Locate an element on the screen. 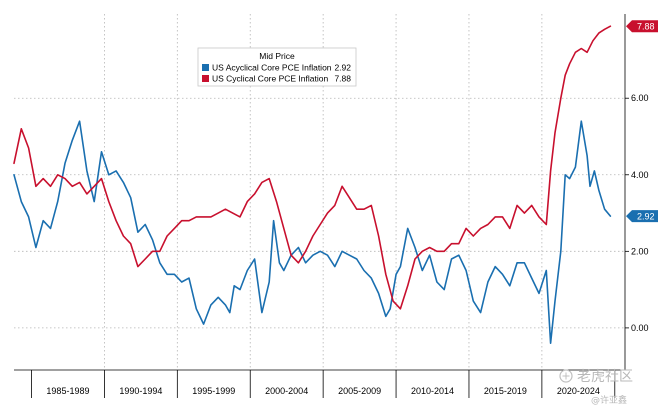 Image resolution: width=661 pixels, height=413 pixels. tiger-logo-icon is located at coordinates (566, 376).